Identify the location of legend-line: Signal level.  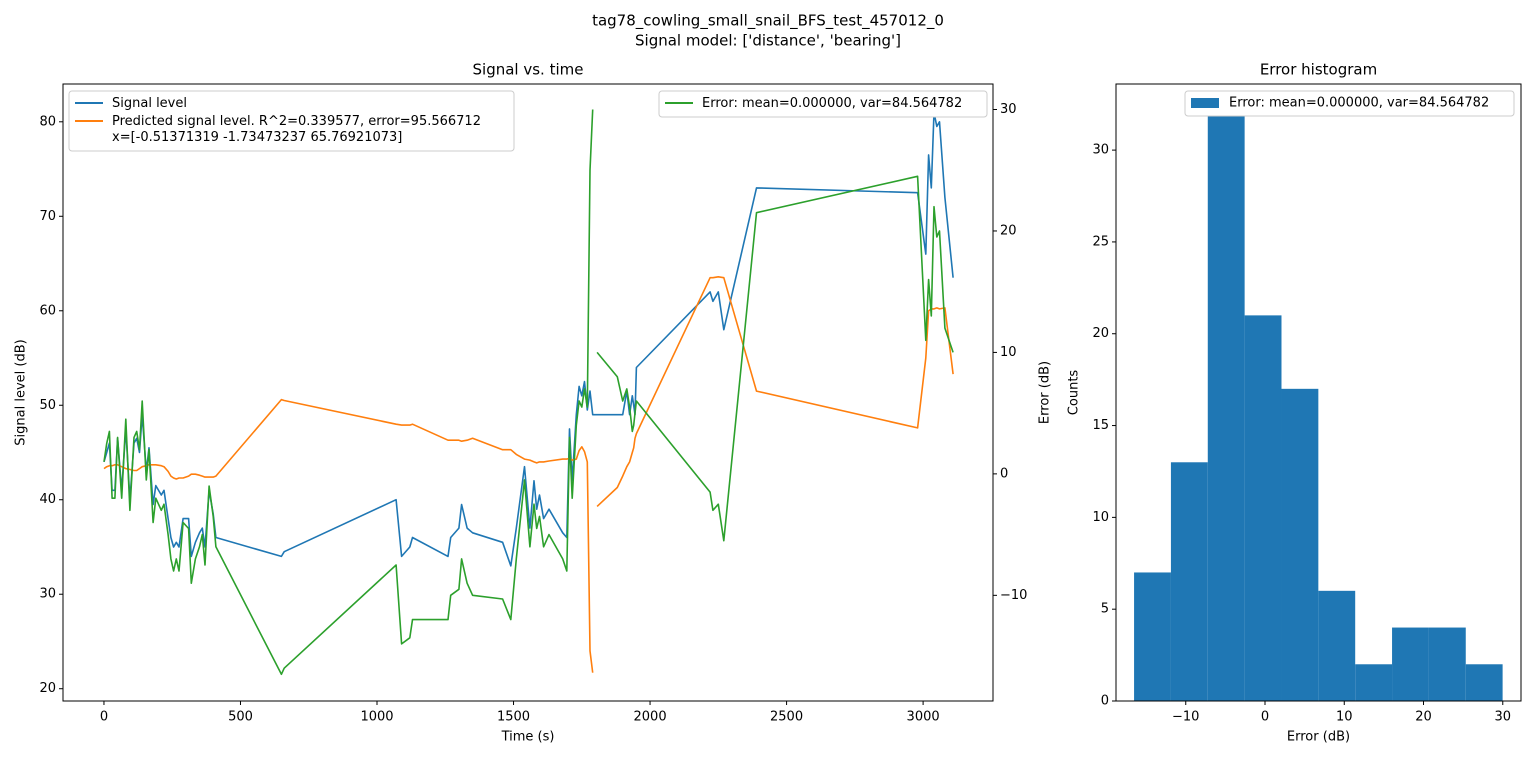
(149, 103).